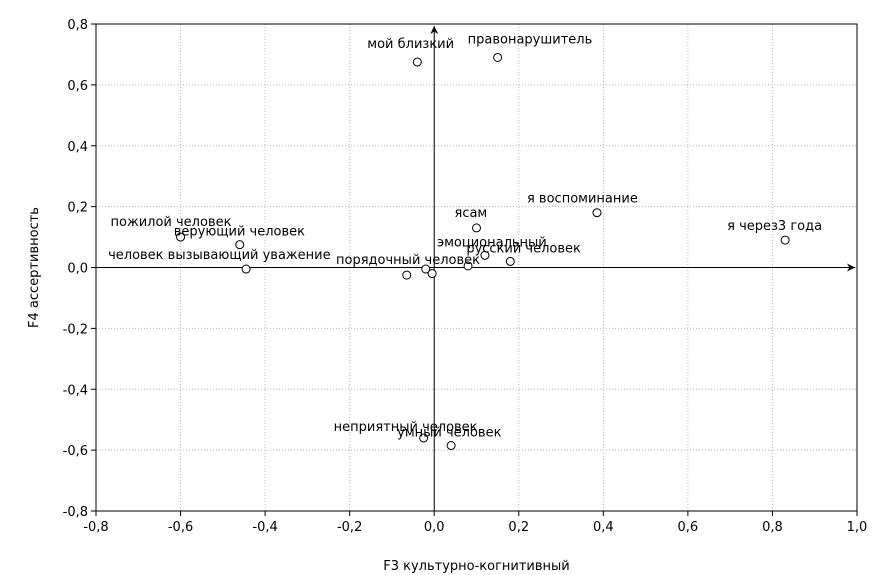 This screenshot has width=873, height=575. Describe the element at coordinates (408, 260) in the screenshot. I see `point-label: порядочный человек` at that location.